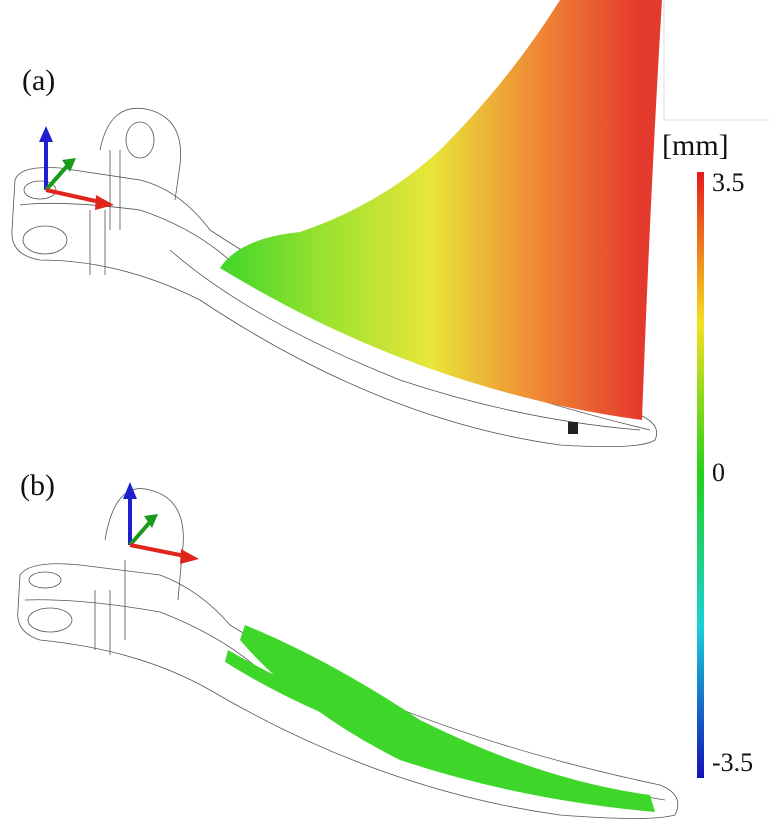  What do you see at coordinates (728, 182) in the screenshot?
I see `colorbar-tick-label: 3.5` at bounding box center [728, 182].